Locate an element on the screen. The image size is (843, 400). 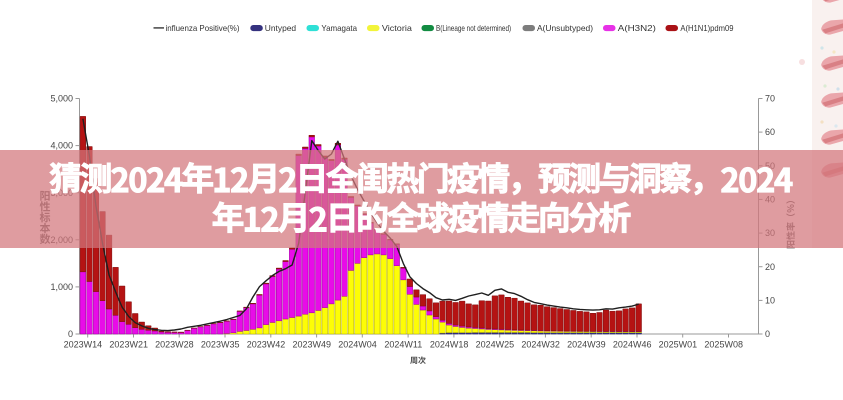
svg-text: 2024W11 is located at coordinates (403, 345).